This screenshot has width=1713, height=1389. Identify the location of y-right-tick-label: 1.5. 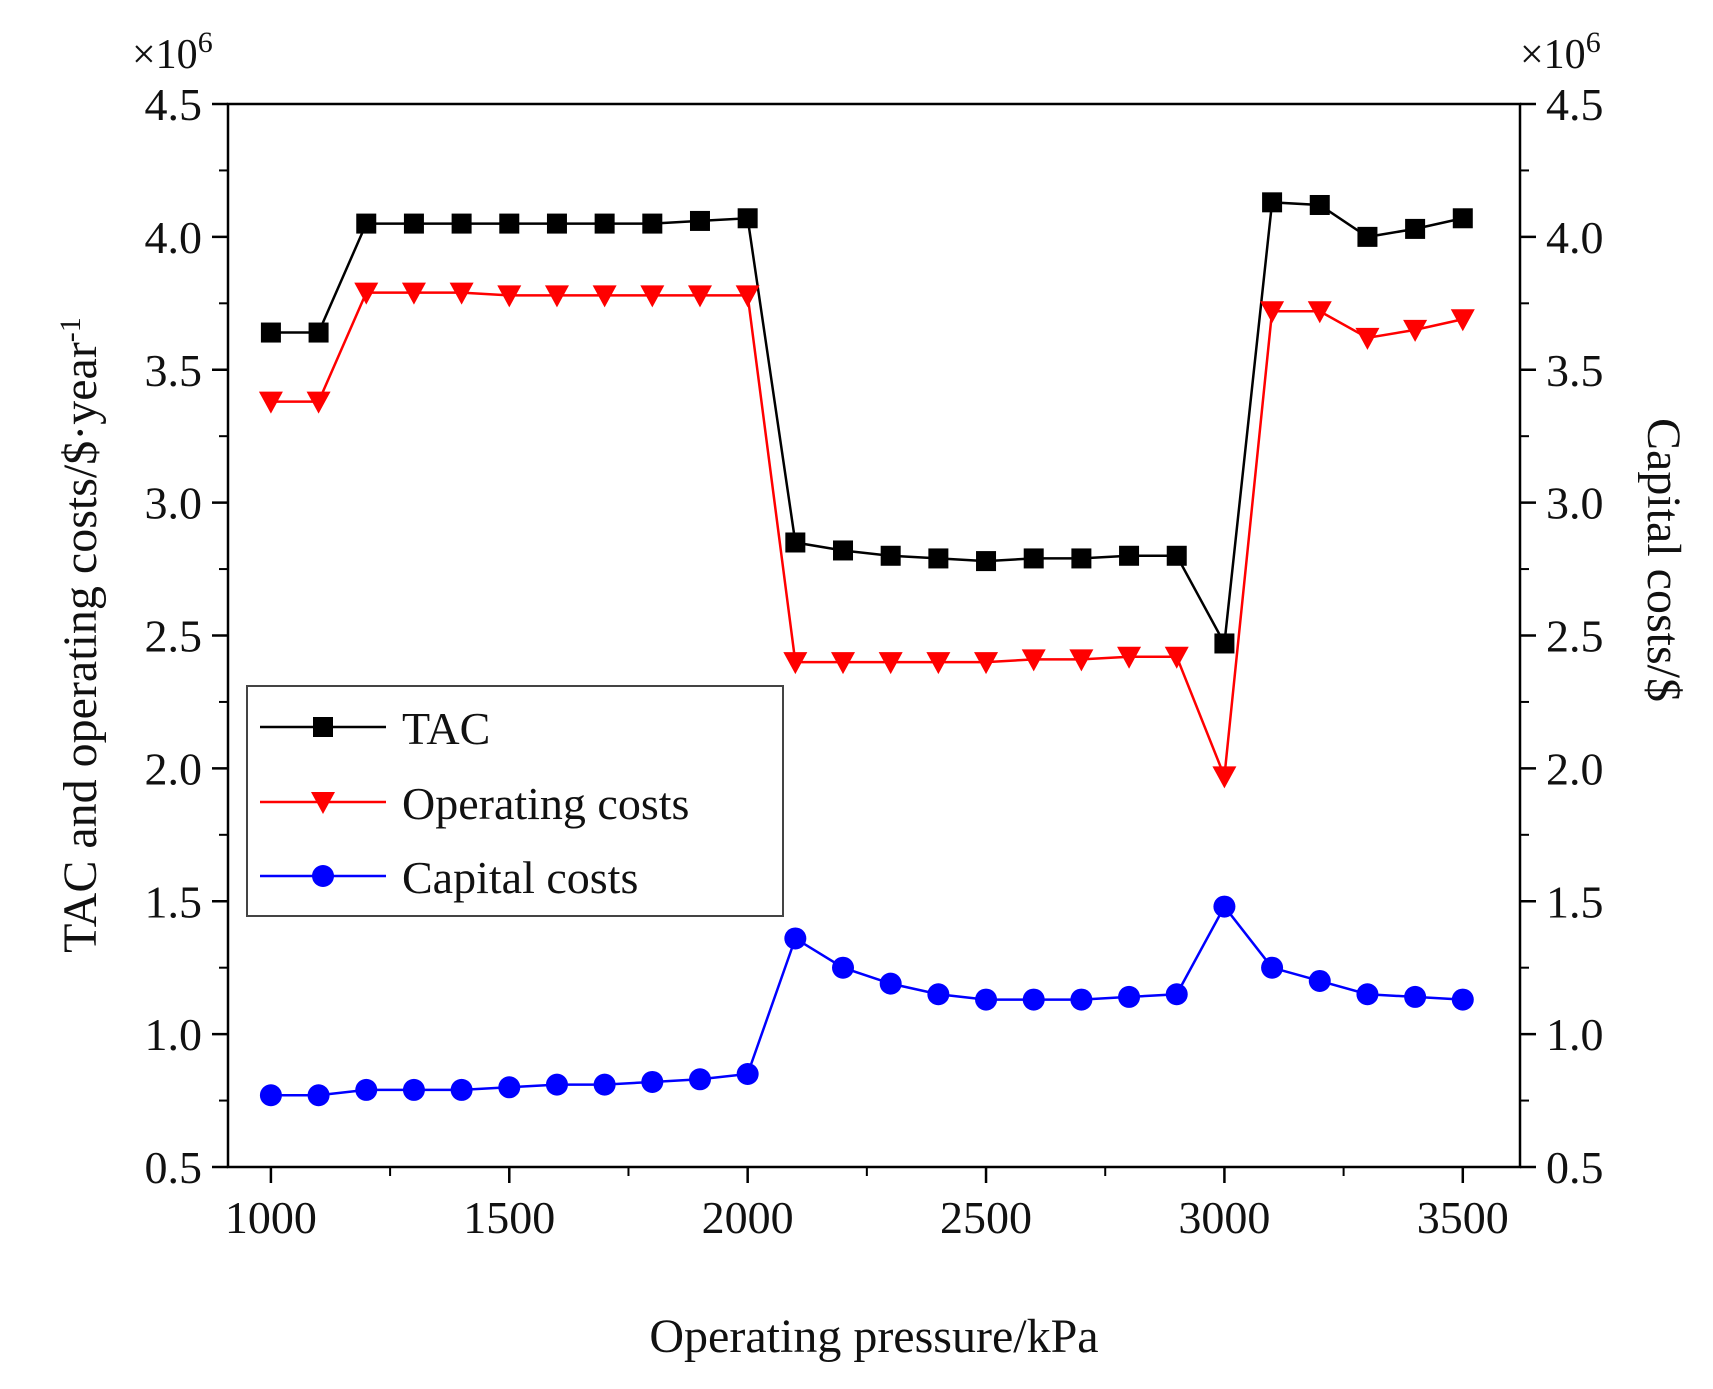
(1575, 901).